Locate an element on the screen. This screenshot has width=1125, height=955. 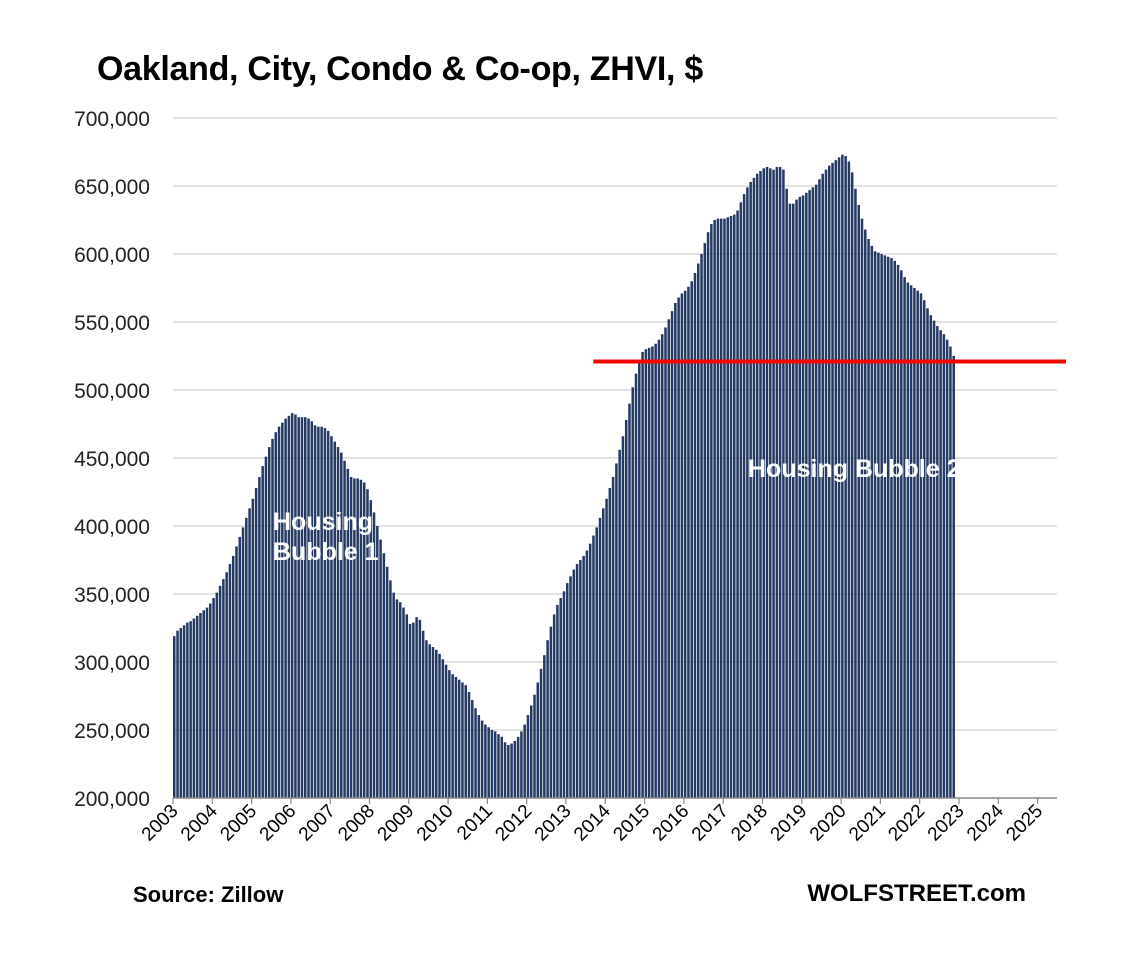
y-tick-label: 400,000 is located at coordinates (112, 527).